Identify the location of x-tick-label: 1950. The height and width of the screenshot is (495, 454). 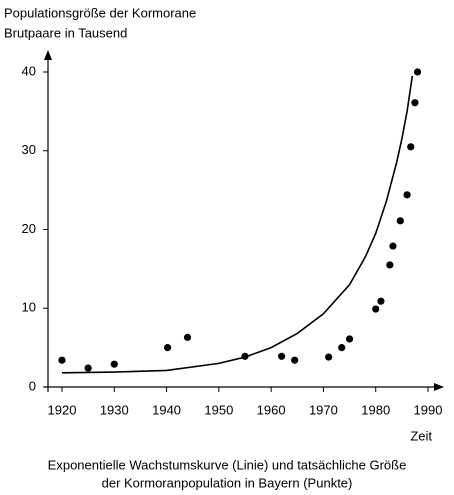
(218, 409).